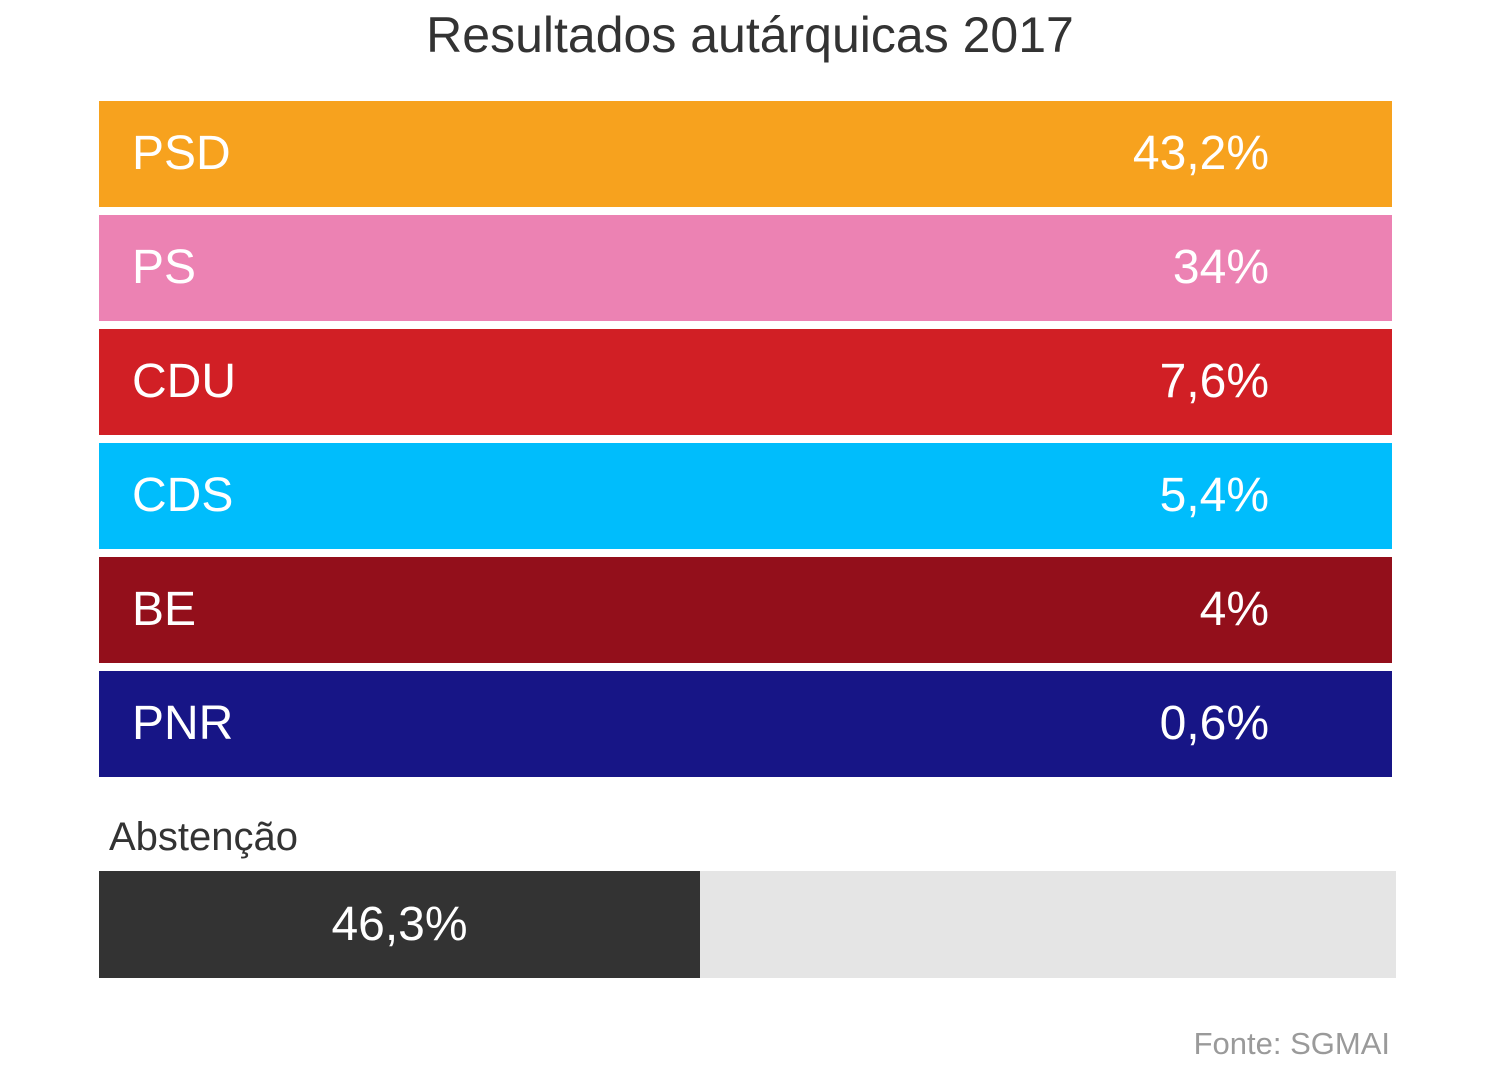 Image resolution: width=1500 pixels, height=1075 pixels. I want to click on abstention-value: 46,3%, so click(399, 924).